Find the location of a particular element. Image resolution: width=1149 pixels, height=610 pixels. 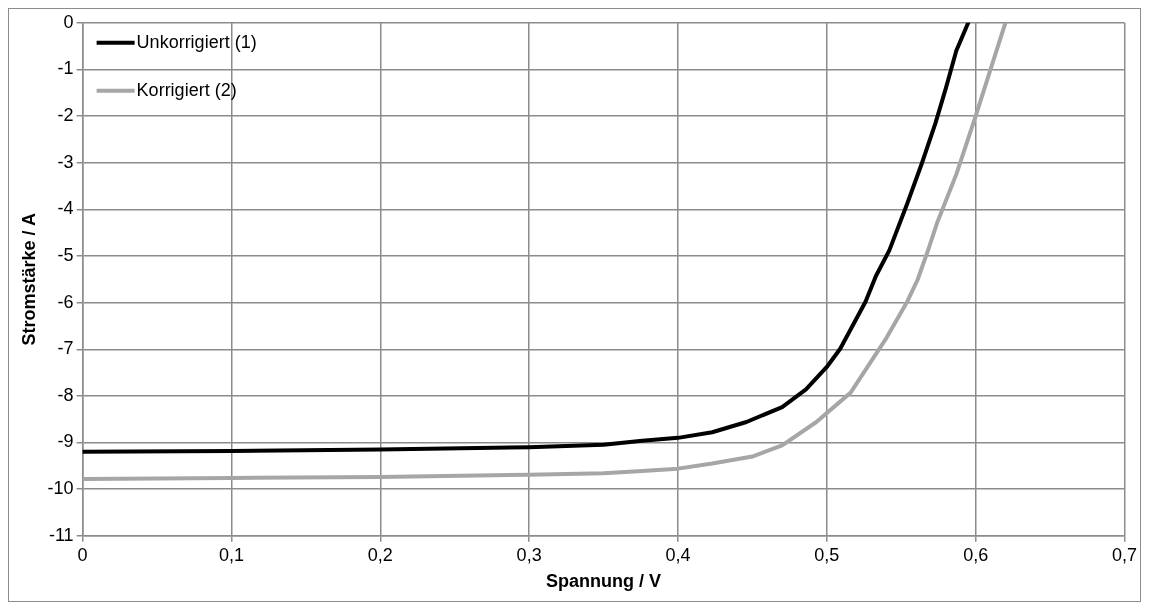

y-tick-label: -4 is located at coordinates (65, 208).